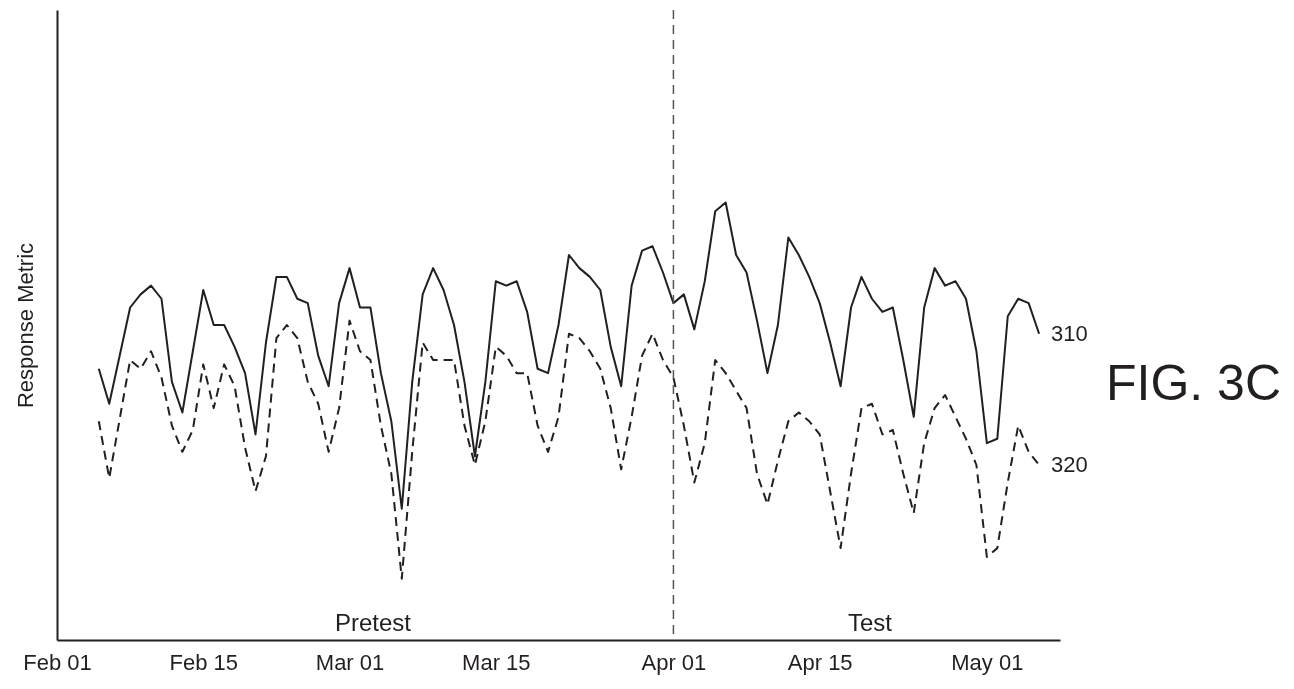 The height and width of the screenshot is (689, 1294). What do you see at coordinates (57, 662) in the screenshot?
I see `x-tick-label: Feb 01` at bounding box center [57, 662].